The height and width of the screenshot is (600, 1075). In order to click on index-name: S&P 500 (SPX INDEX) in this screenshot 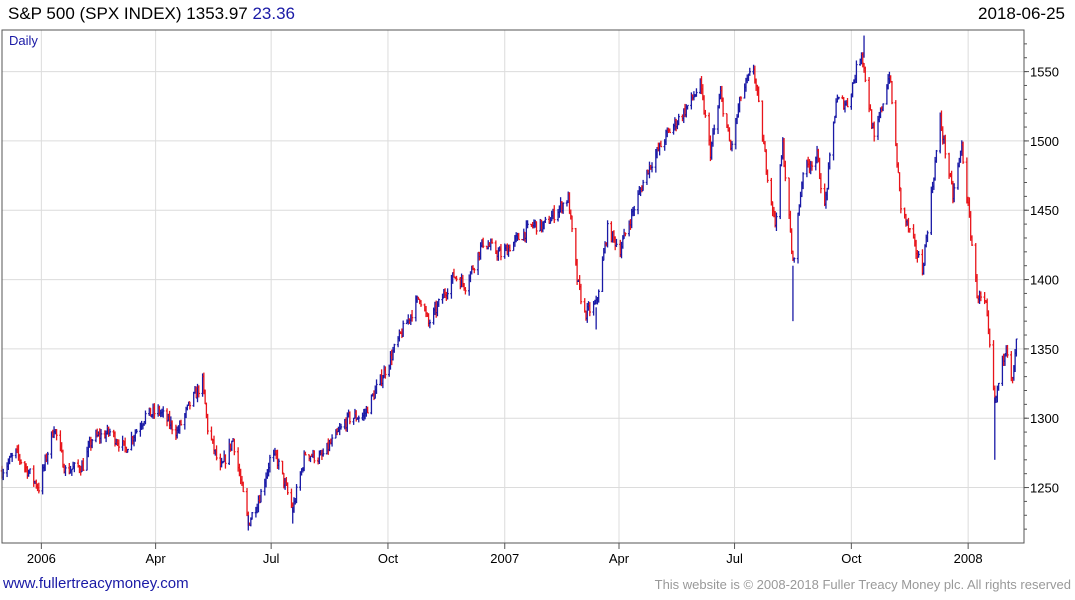, I will do `click(95, 13)`.